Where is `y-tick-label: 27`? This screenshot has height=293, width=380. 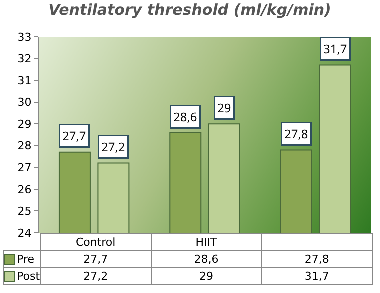
y-tick-label: 27 is located at coordinates (25, 168).